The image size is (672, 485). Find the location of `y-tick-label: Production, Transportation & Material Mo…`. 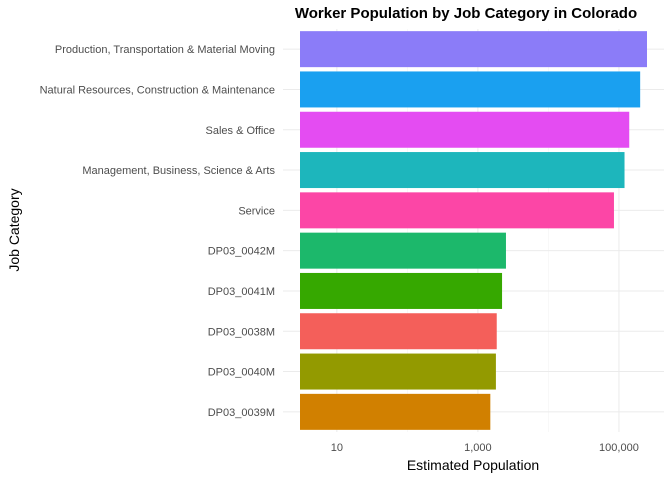

y-tick-label: Production, Transportation & Material Mo… is located at coordinates (165, 50).